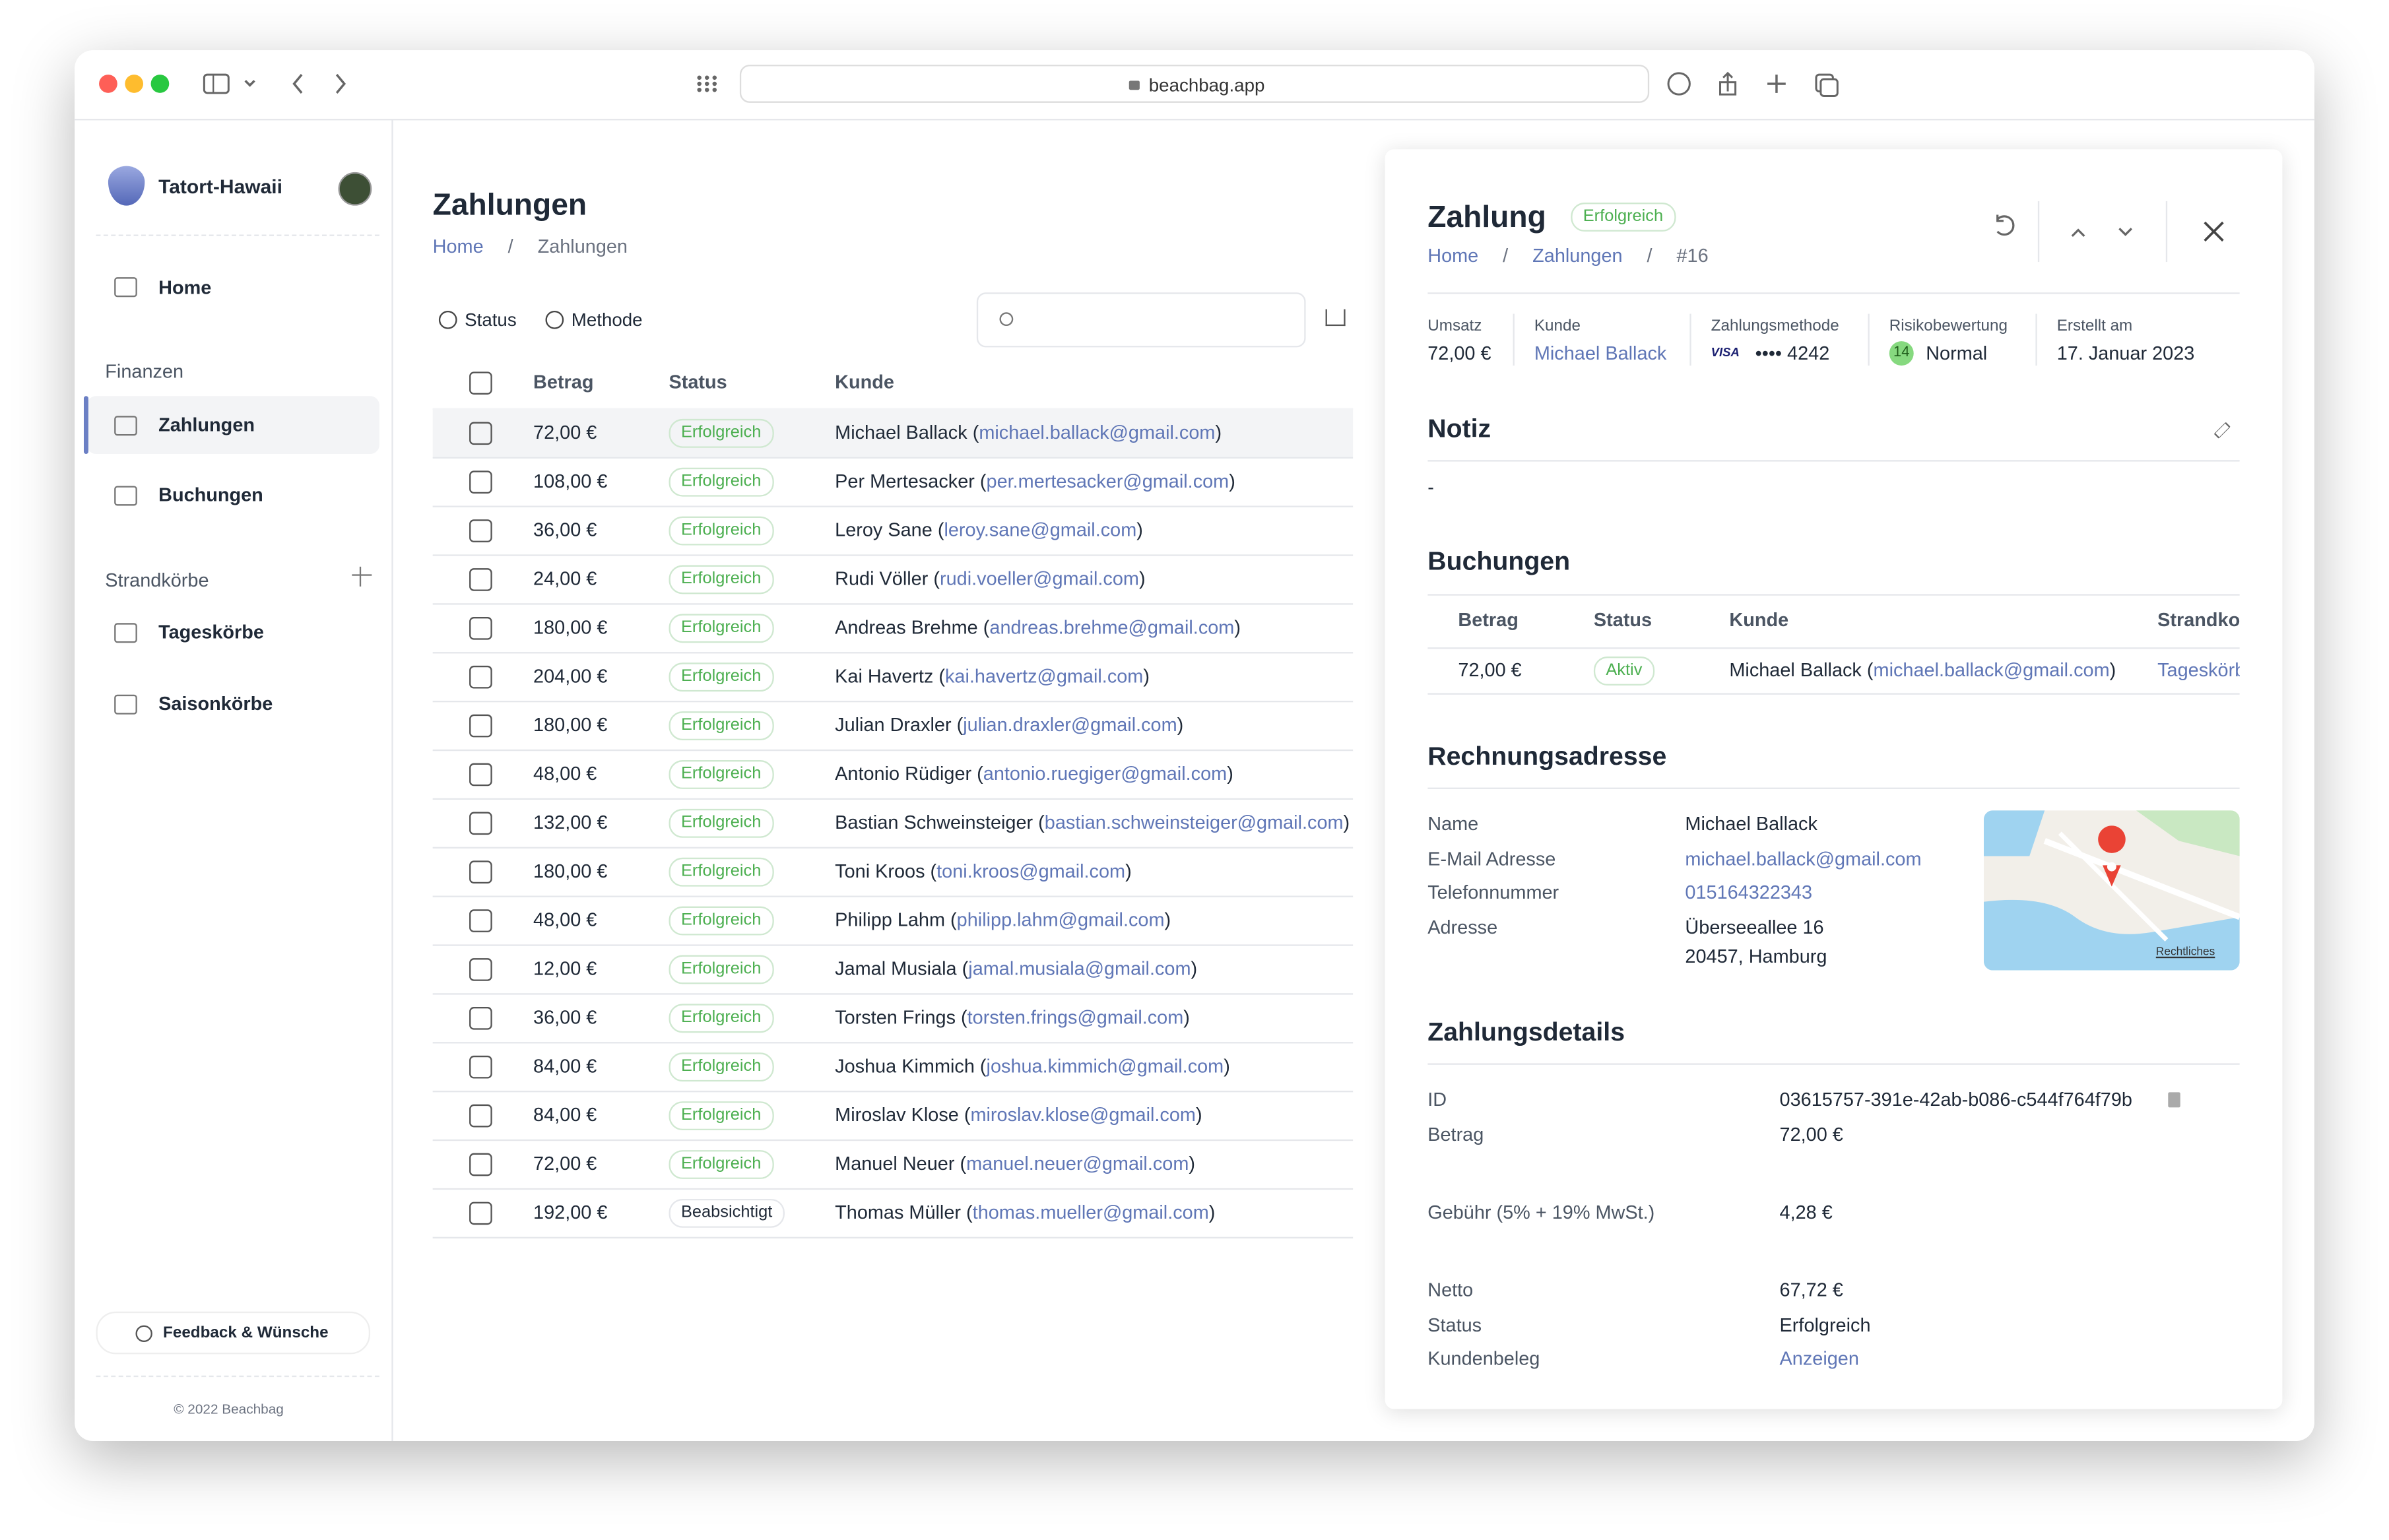 This screenshot has width=2389, height=1540. I want to click on customer-email: per.mertesacker@gmail.com, so click(1107, 481).